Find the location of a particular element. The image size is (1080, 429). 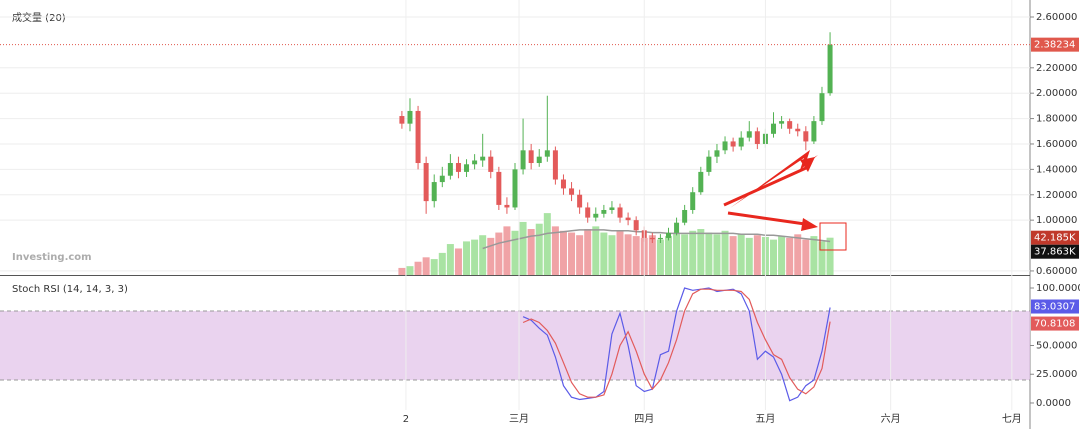

stoch-last-label: 70.8108 is located at coordinates (1054, 324).